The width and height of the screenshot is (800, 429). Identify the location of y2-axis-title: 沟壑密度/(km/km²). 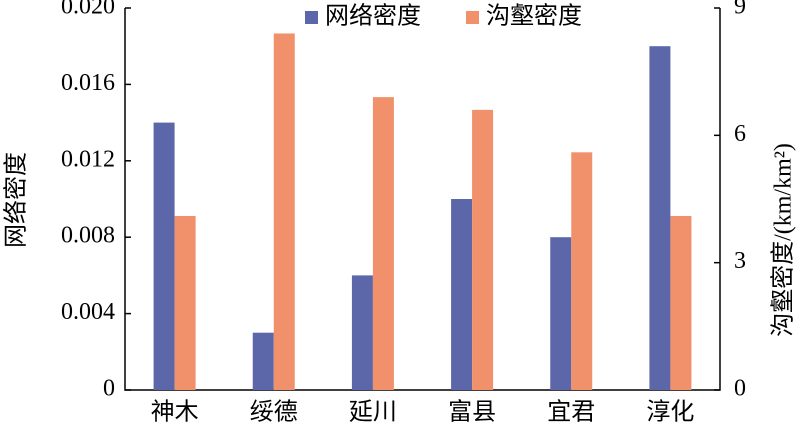
(783, 240).